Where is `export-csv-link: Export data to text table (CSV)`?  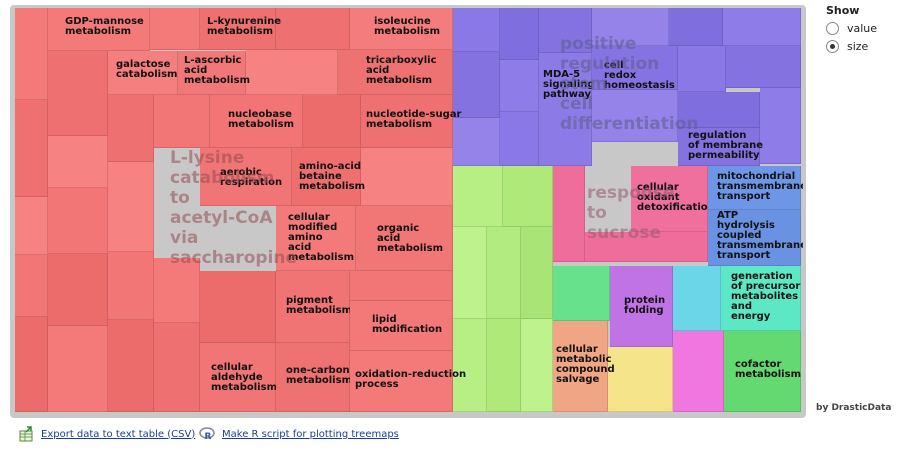 export-csv-link: Export data to text table (CSV) is located at coordinates (106, 434).